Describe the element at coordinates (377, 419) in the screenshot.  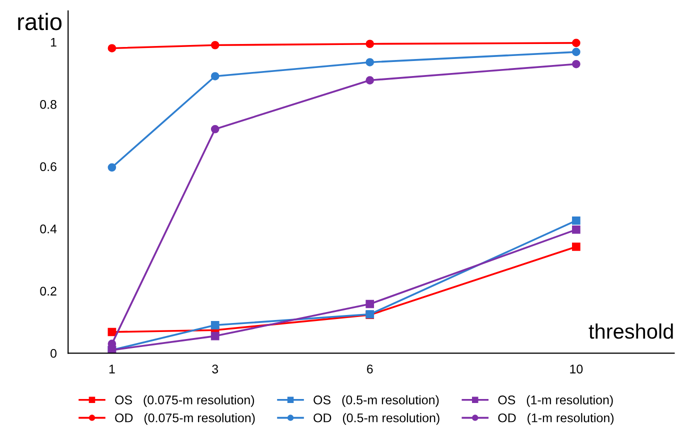
I see `legend-label: OD (0.5-m resolution)` at that location.